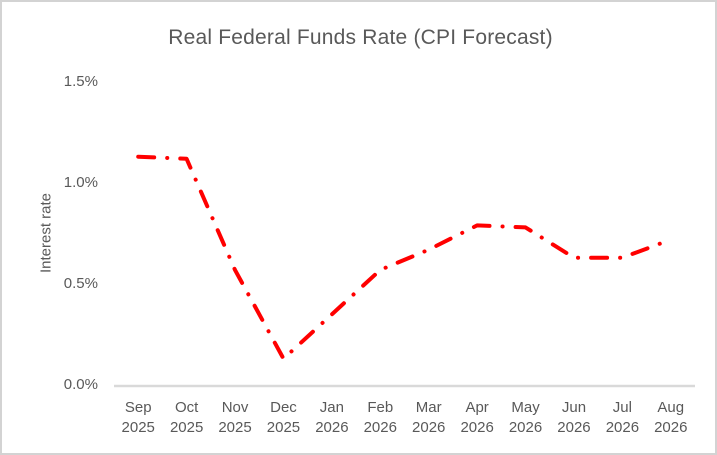  Describe the element at coordinates (429, 417) in the screenshot. I see `x-tick-label: Mar 2026` at that location.